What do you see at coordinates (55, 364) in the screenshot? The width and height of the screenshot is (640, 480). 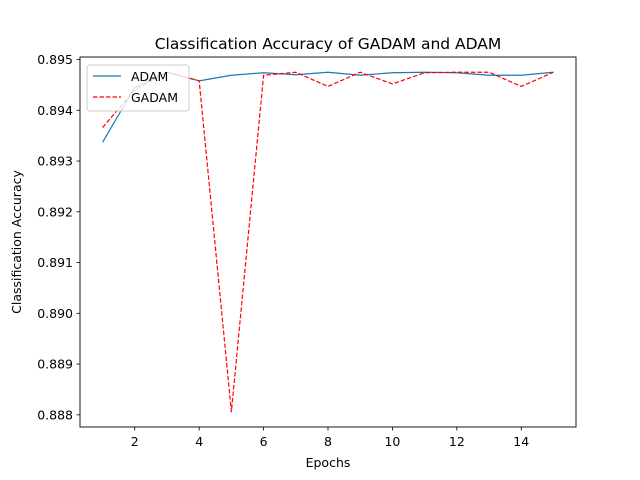 I see `y-tick-label: 0.889` at bounding box center [55, 364].